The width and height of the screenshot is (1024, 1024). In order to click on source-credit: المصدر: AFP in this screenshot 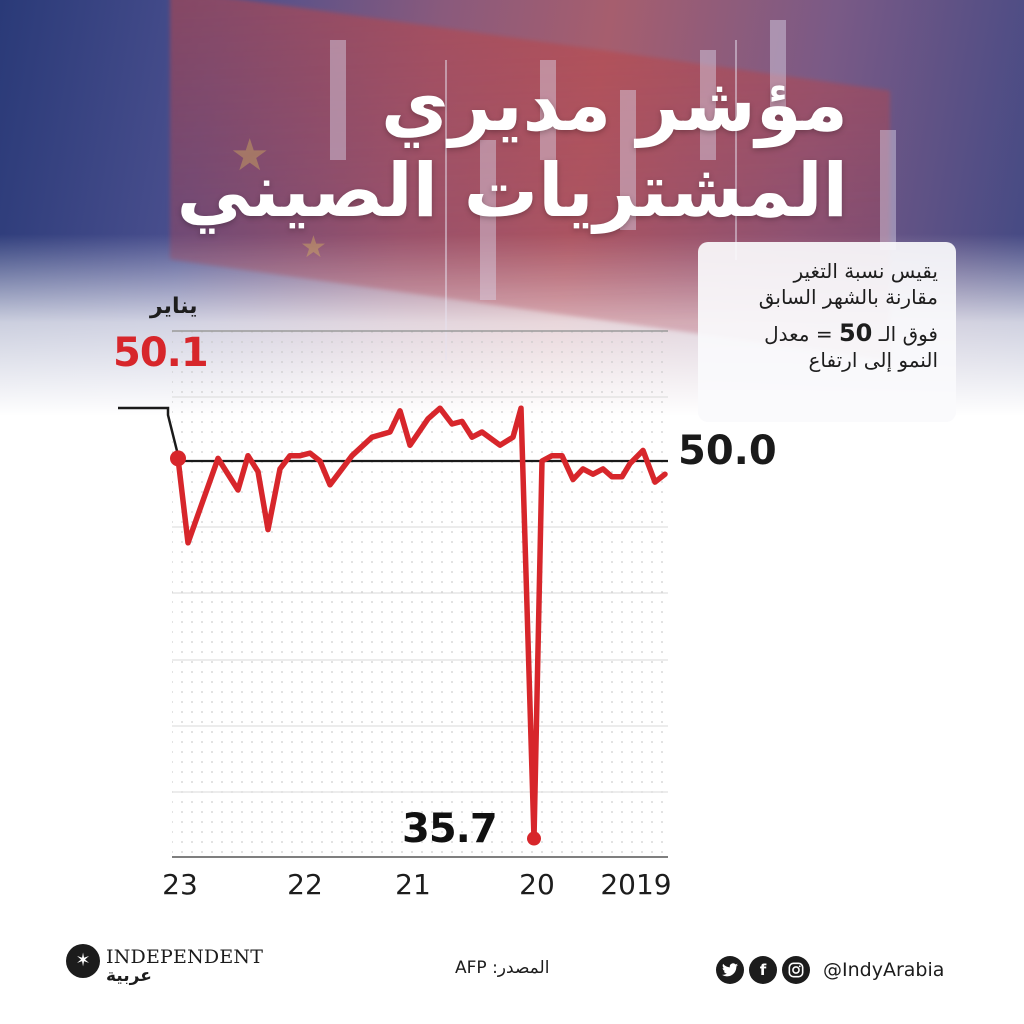, I will do `click(502, 968)`.